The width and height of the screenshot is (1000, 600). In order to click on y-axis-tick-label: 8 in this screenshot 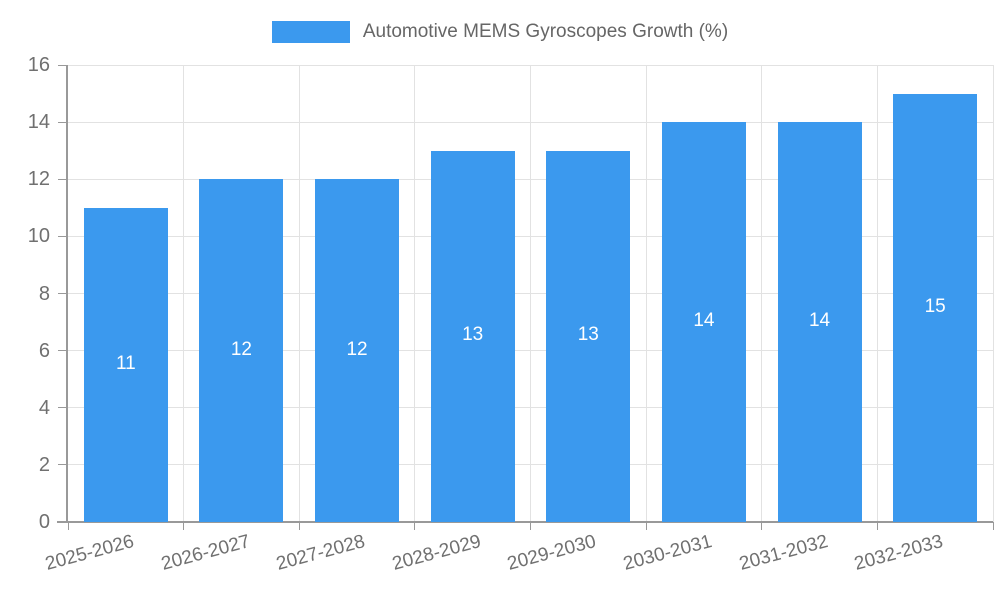, I will do `click(44, 293)`.